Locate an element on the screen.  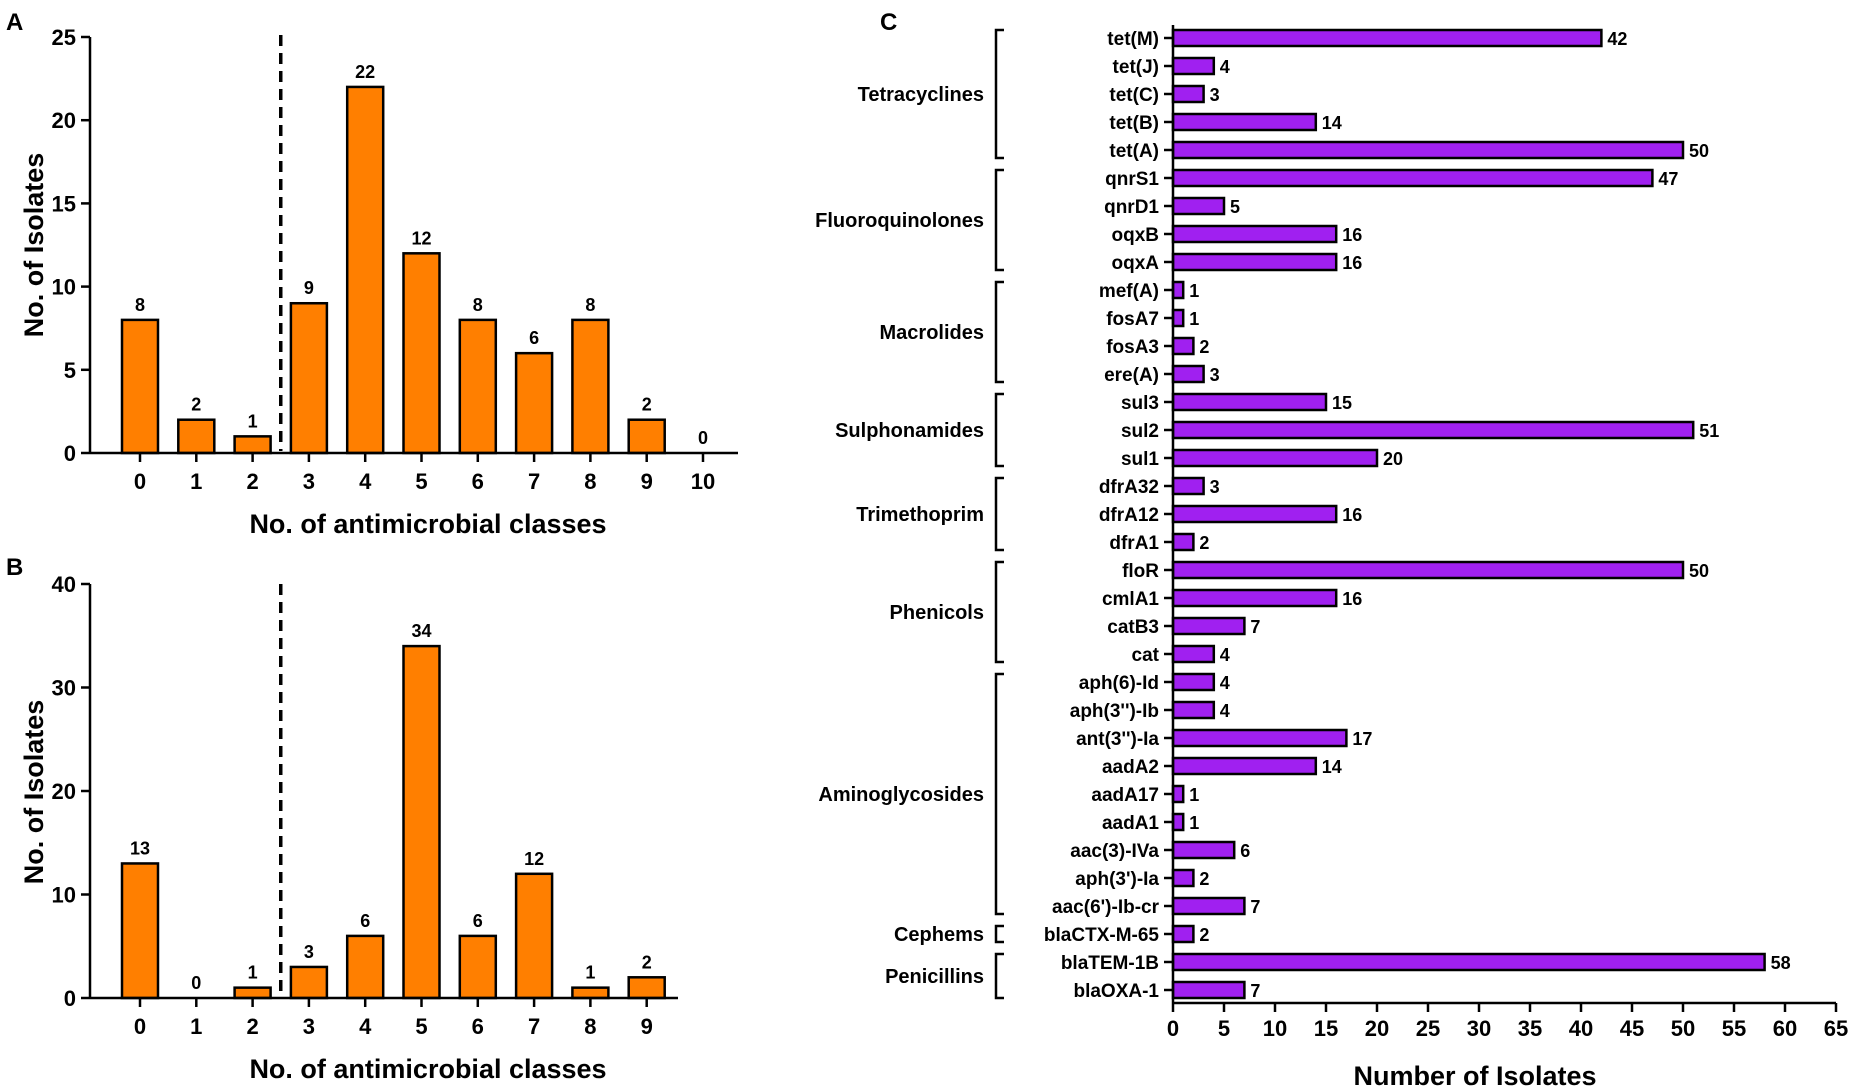
panel-c-data-label-fosA7: 1 is located at coordinates (1194, 319).